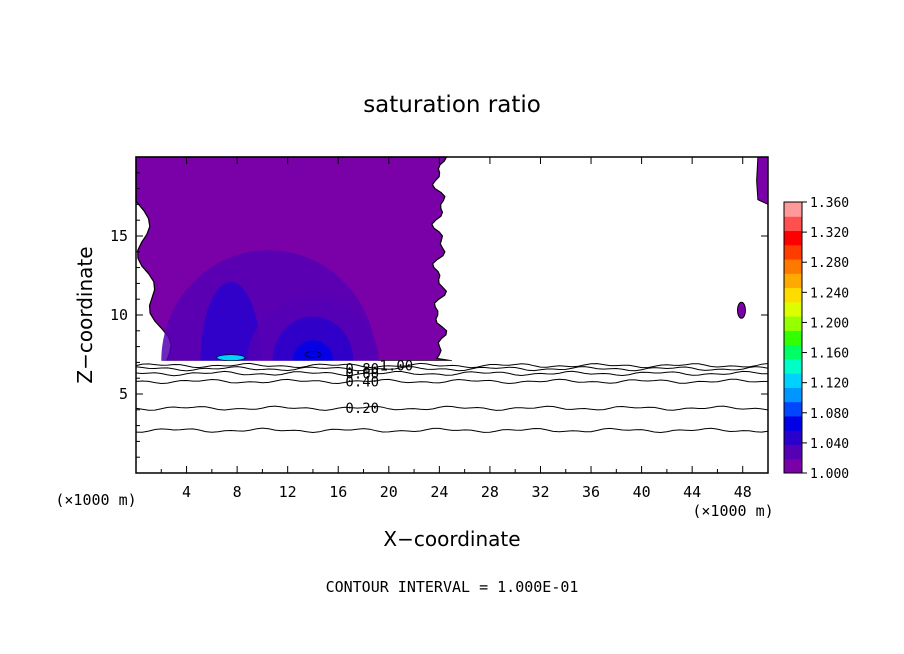 The height and width of the screenshot is (654, 904). What do you see at coordinates (490, 492) in the screenshot?
I see `x-tick-label: 28` at bounding box center [490, 492].